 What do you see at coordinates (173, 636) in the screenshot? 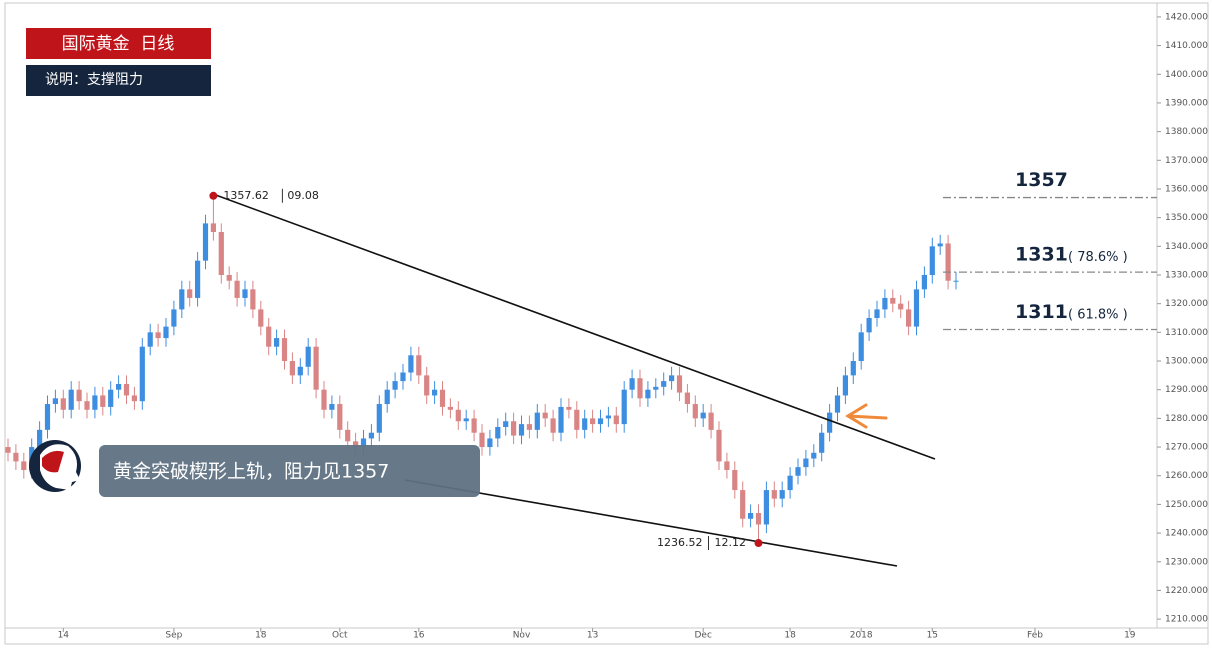
I see `x-tick-label: Sep` at bounding box center [173, 636].